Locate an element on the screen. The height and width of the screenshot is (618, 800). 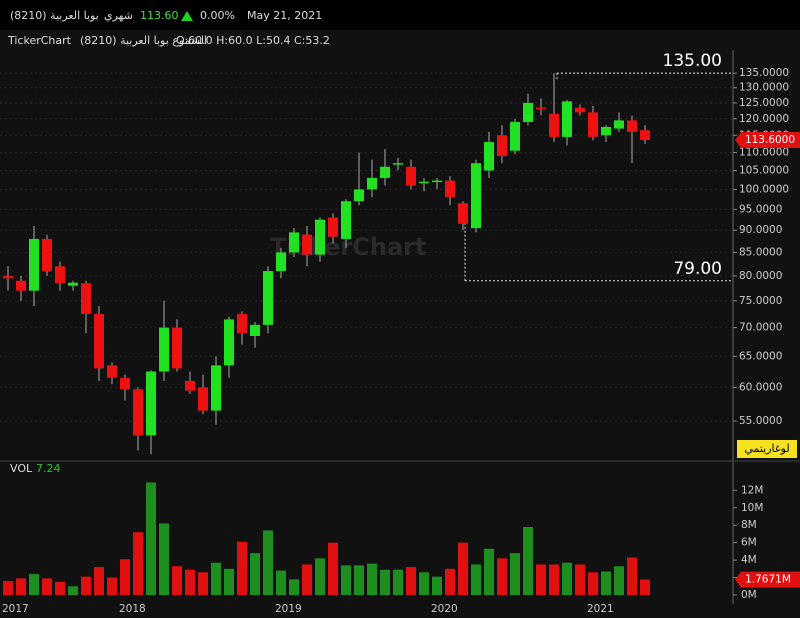
scale-mode-label: لوغاريتمي is located at coordinates (766, 448).